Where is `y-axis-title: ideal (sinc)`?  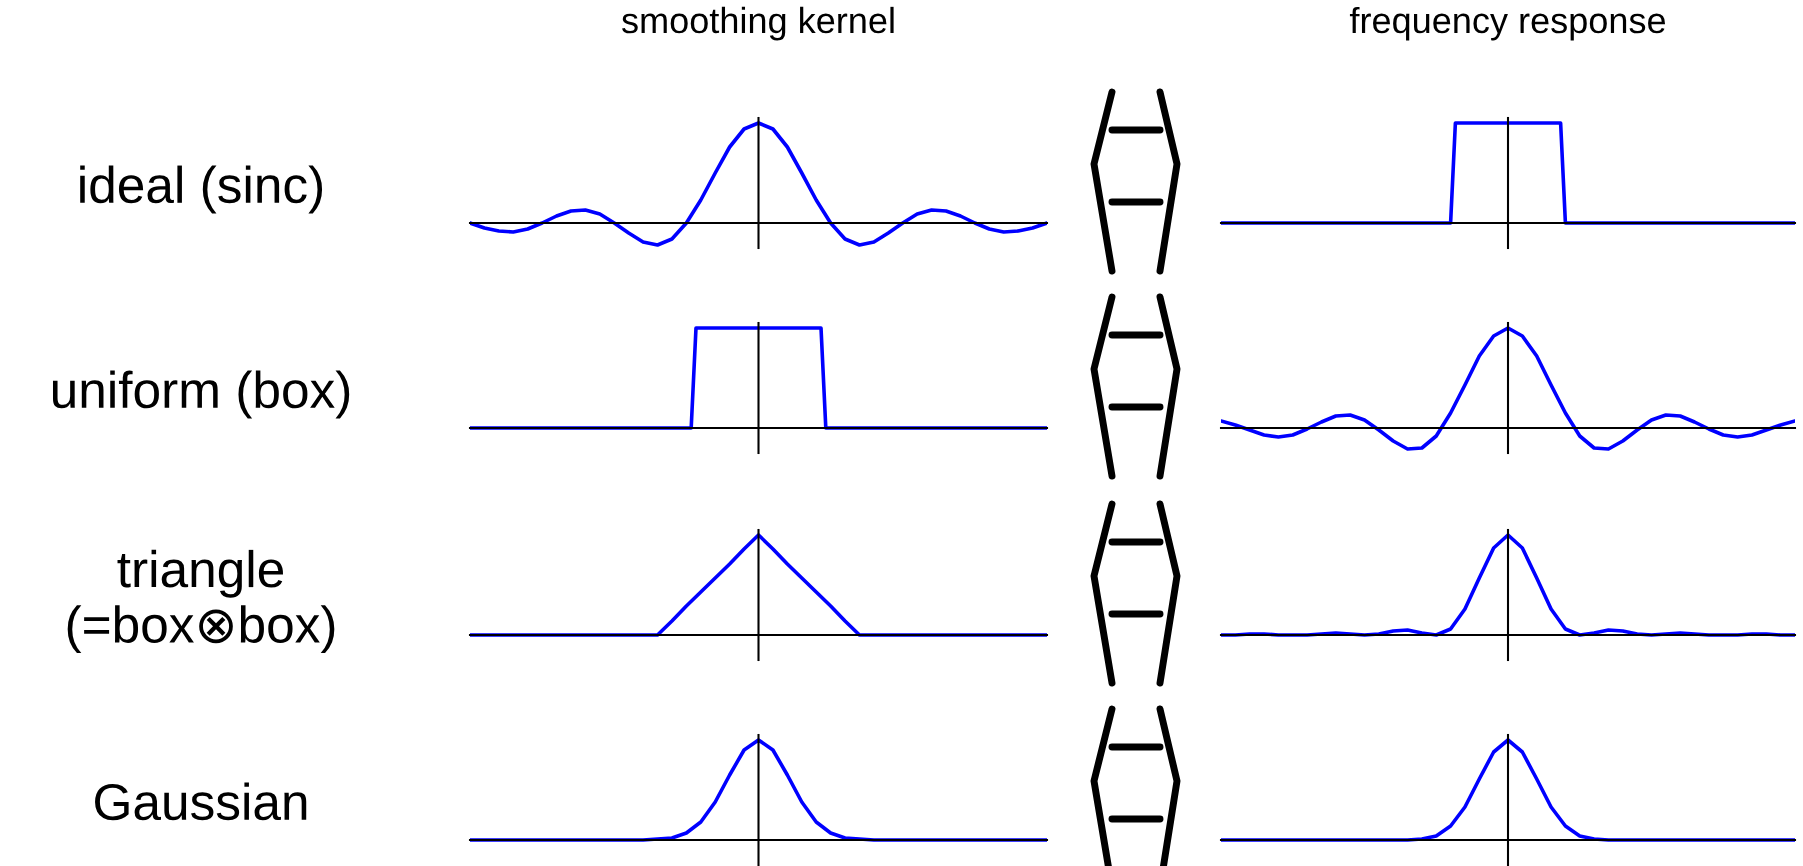
y-axis-title: ideal (sinc) is located at coordinates (201, 189).